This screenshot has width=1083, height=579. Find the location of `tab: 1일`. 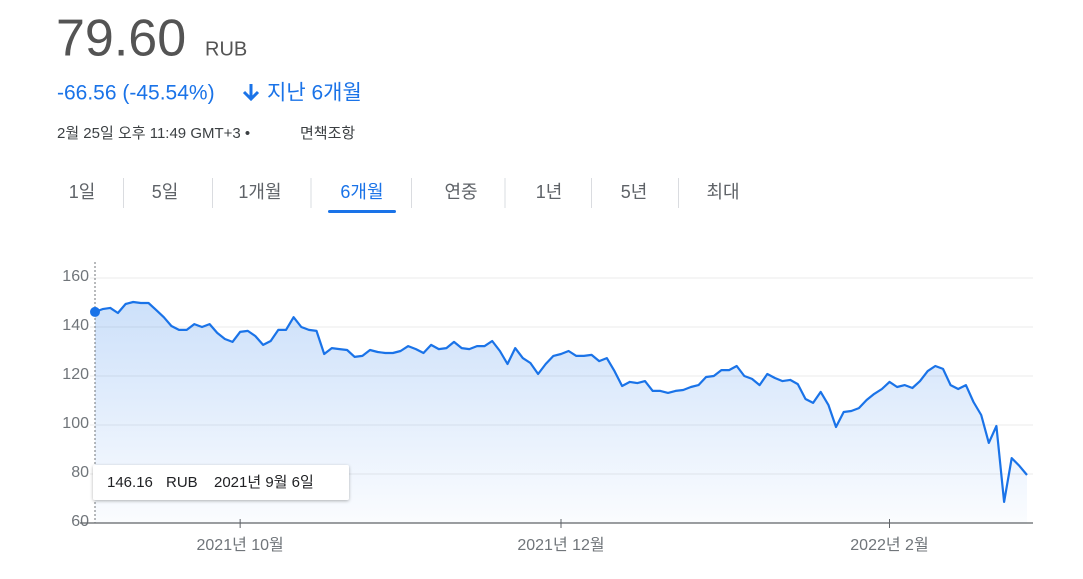

tab: 1일 is located at coordinates (82, 192).